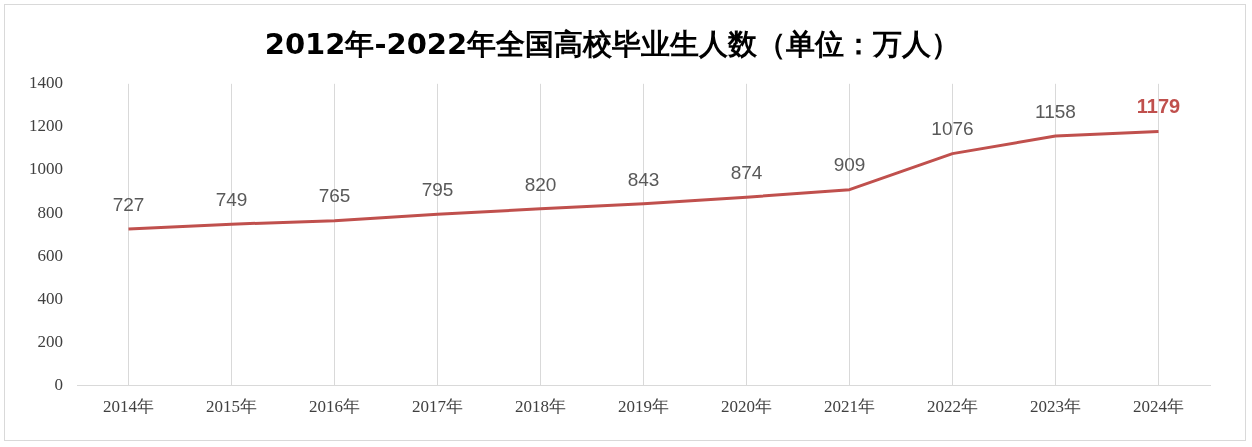 This screenshot has height=447, width=1252. What do you see at coordinates (746, 407) in the screenshot?
I see `x-tick-label: 2020年` at bounding box center [746, 407].